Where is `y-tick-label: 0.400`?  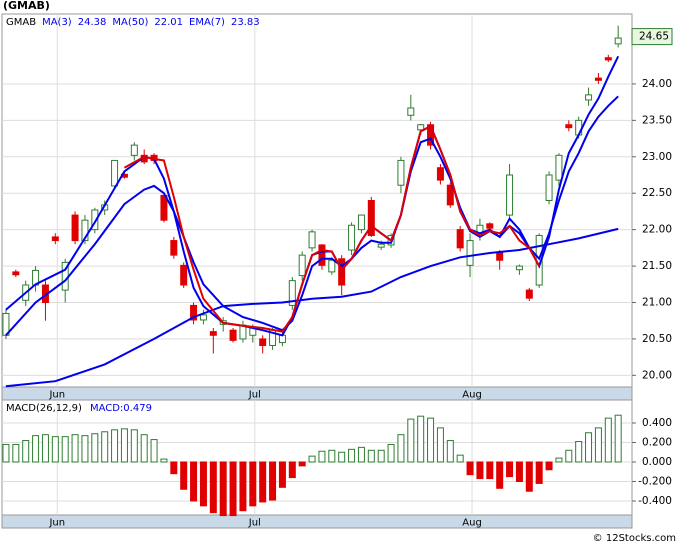
y-tick-label: 0.400 is located at coordinates (657, 423).